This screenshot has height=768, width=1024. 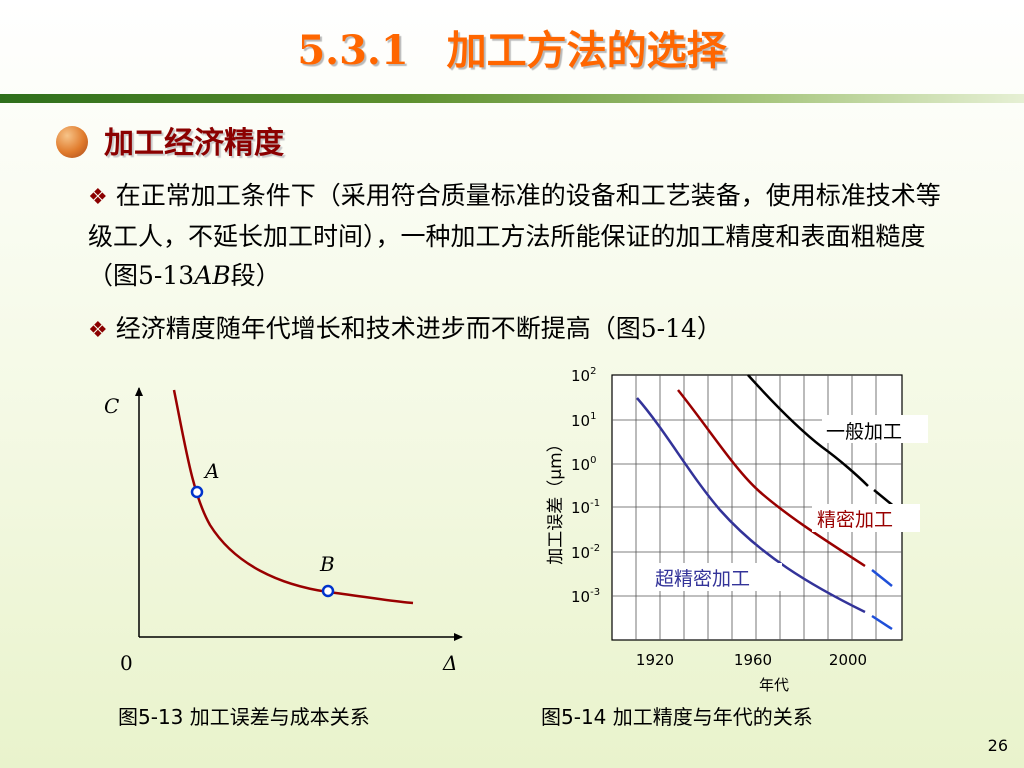 What do you see at coordinates (882, 622) in the screenshot?
I see `series-ultra-precision-extension` at bounding box center [882, 622].